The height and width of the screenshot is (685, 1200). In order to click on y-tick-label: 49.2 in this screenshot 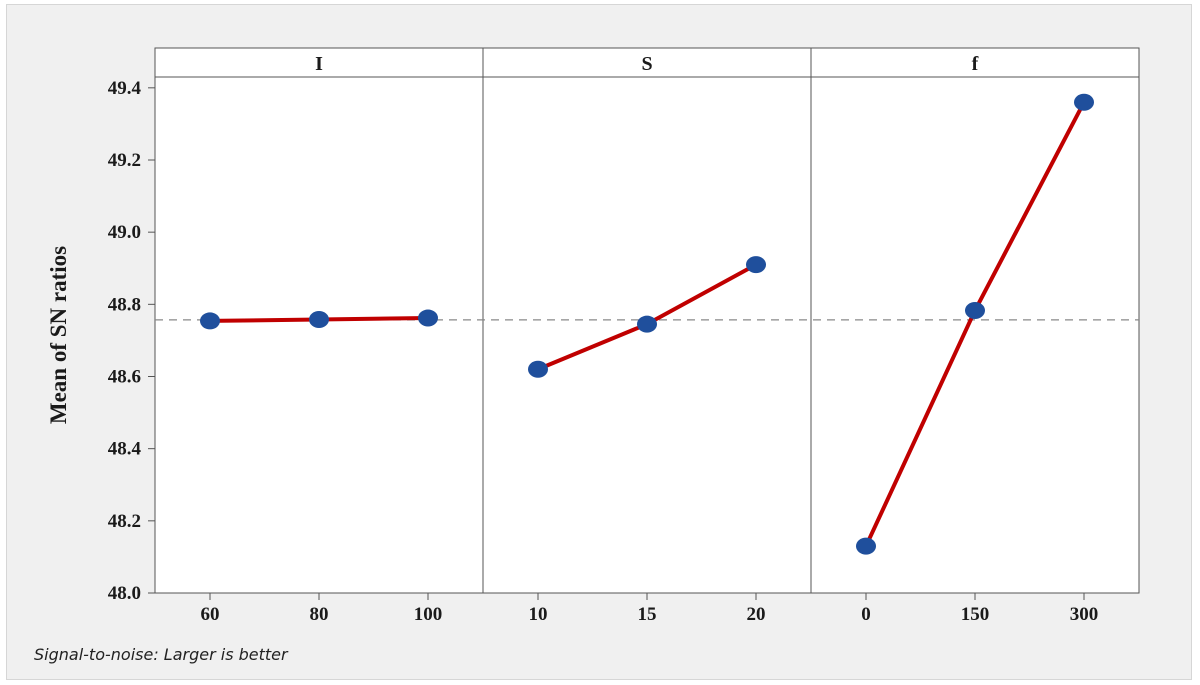, I will do `click(124, 160)`.